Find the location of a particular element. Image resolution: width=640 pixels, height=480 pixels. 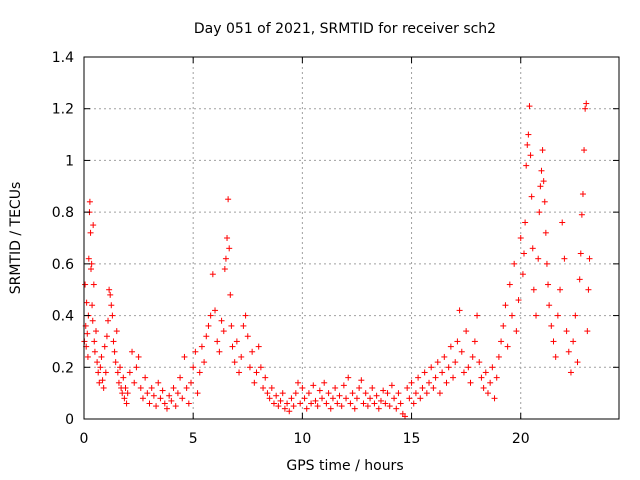

y-tick-label: 0.6 is located at coordinates (63, 265).